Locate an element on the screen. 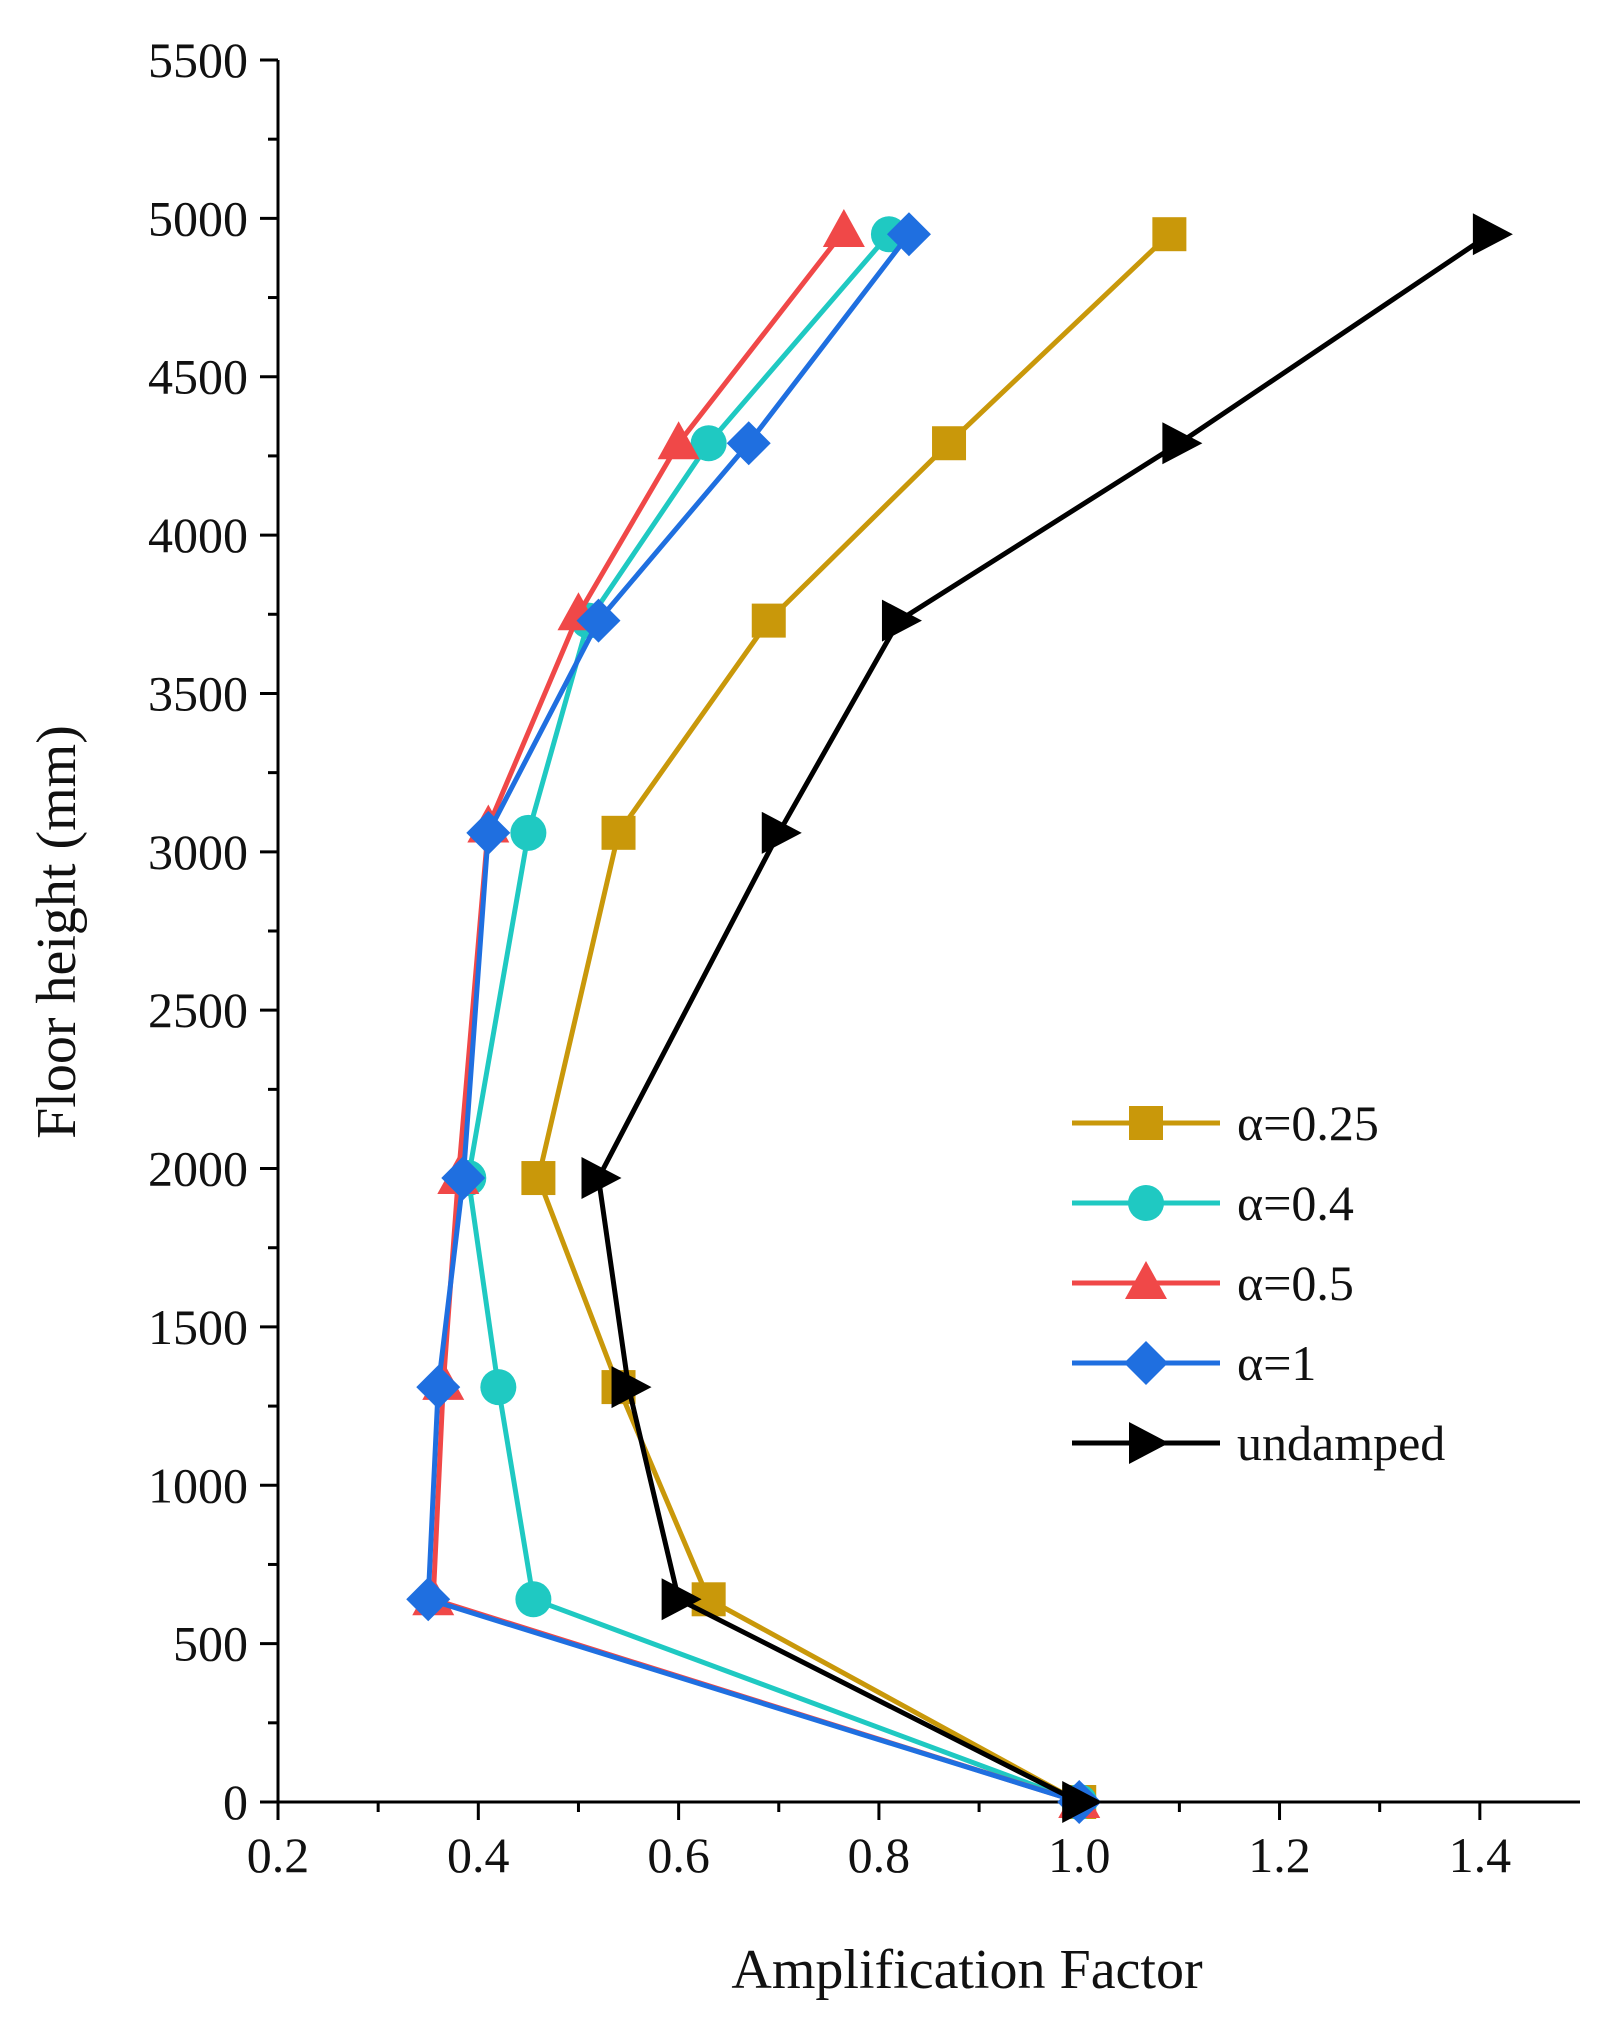  x-tick-label: 1.0 is located at coordinates (1079, 1855).